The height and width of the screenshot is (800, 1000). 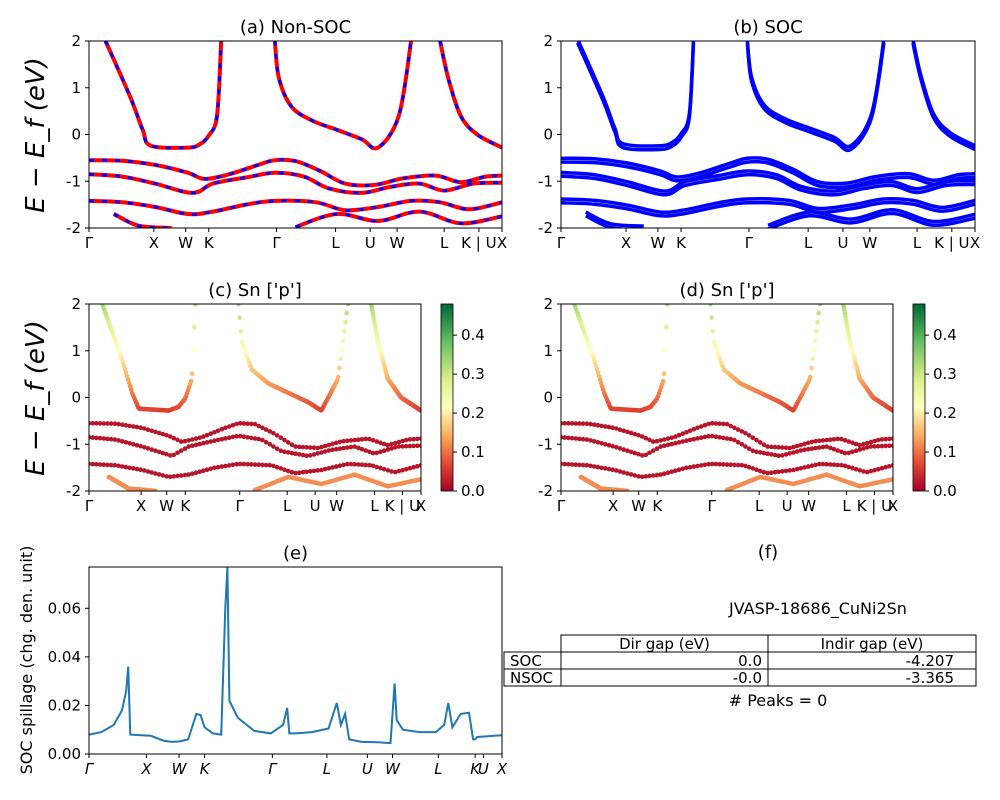 What do you see at coordinates (421, 506) in the screenshot?
I see `x-tick-label-c: X` at bounding box center [421, 506].